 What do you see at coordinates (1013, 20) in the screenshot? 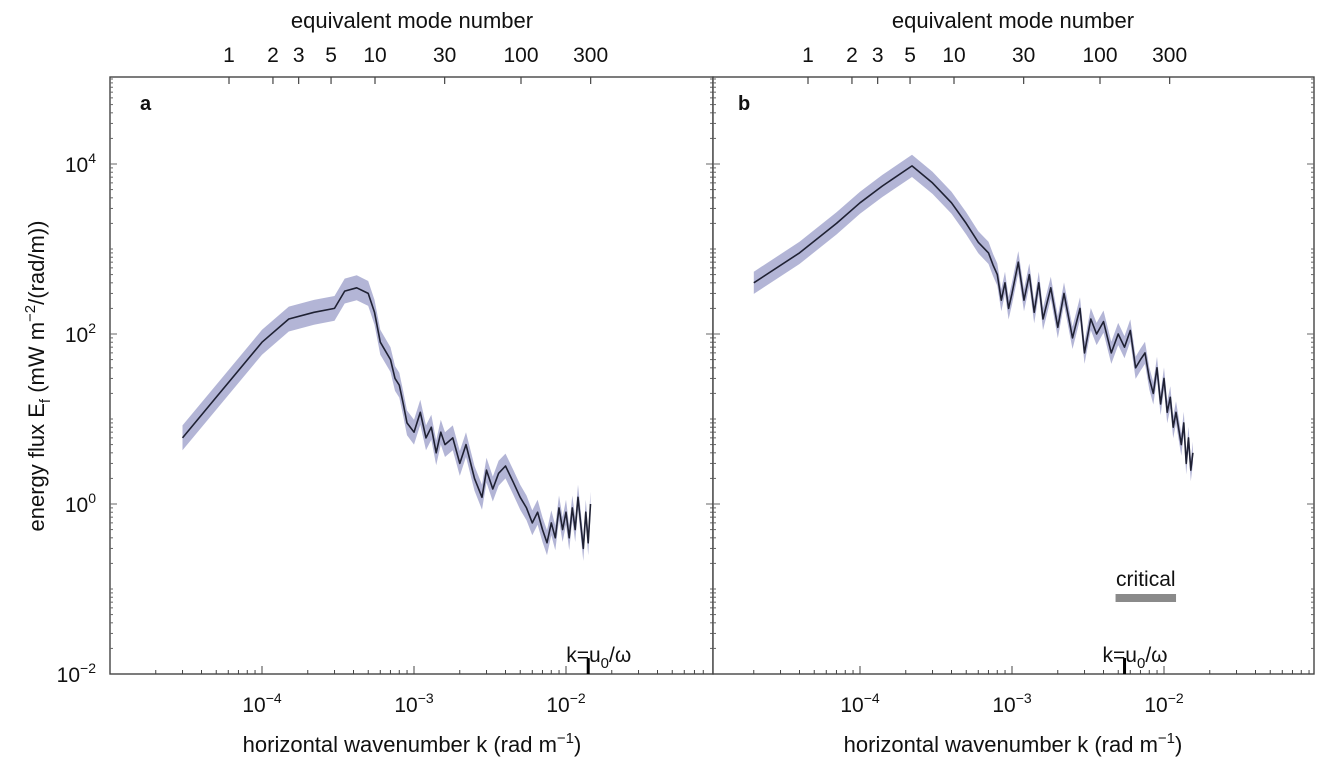
I see `panel-b-top-axis-label: equivalent mode number` at bounding box center [1013, 20].